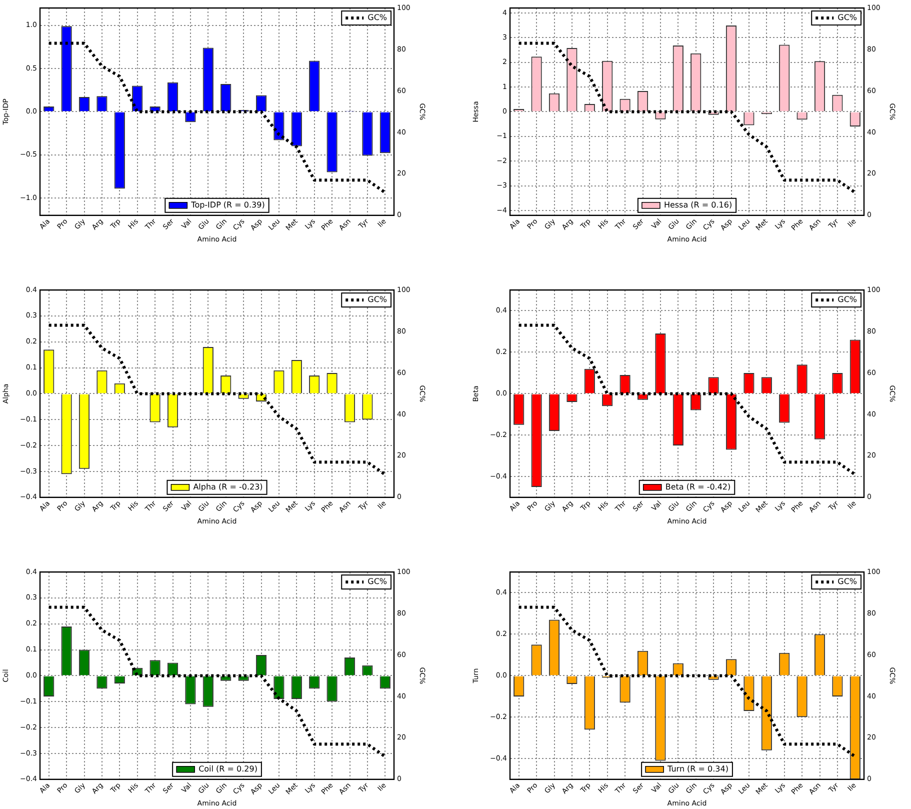 The height and width of the screenshot is (809, 911). Describe the element at coordinates (228, 769) in the screenshot. I see `legend-label: Coil (R = 0.29)` at that location.